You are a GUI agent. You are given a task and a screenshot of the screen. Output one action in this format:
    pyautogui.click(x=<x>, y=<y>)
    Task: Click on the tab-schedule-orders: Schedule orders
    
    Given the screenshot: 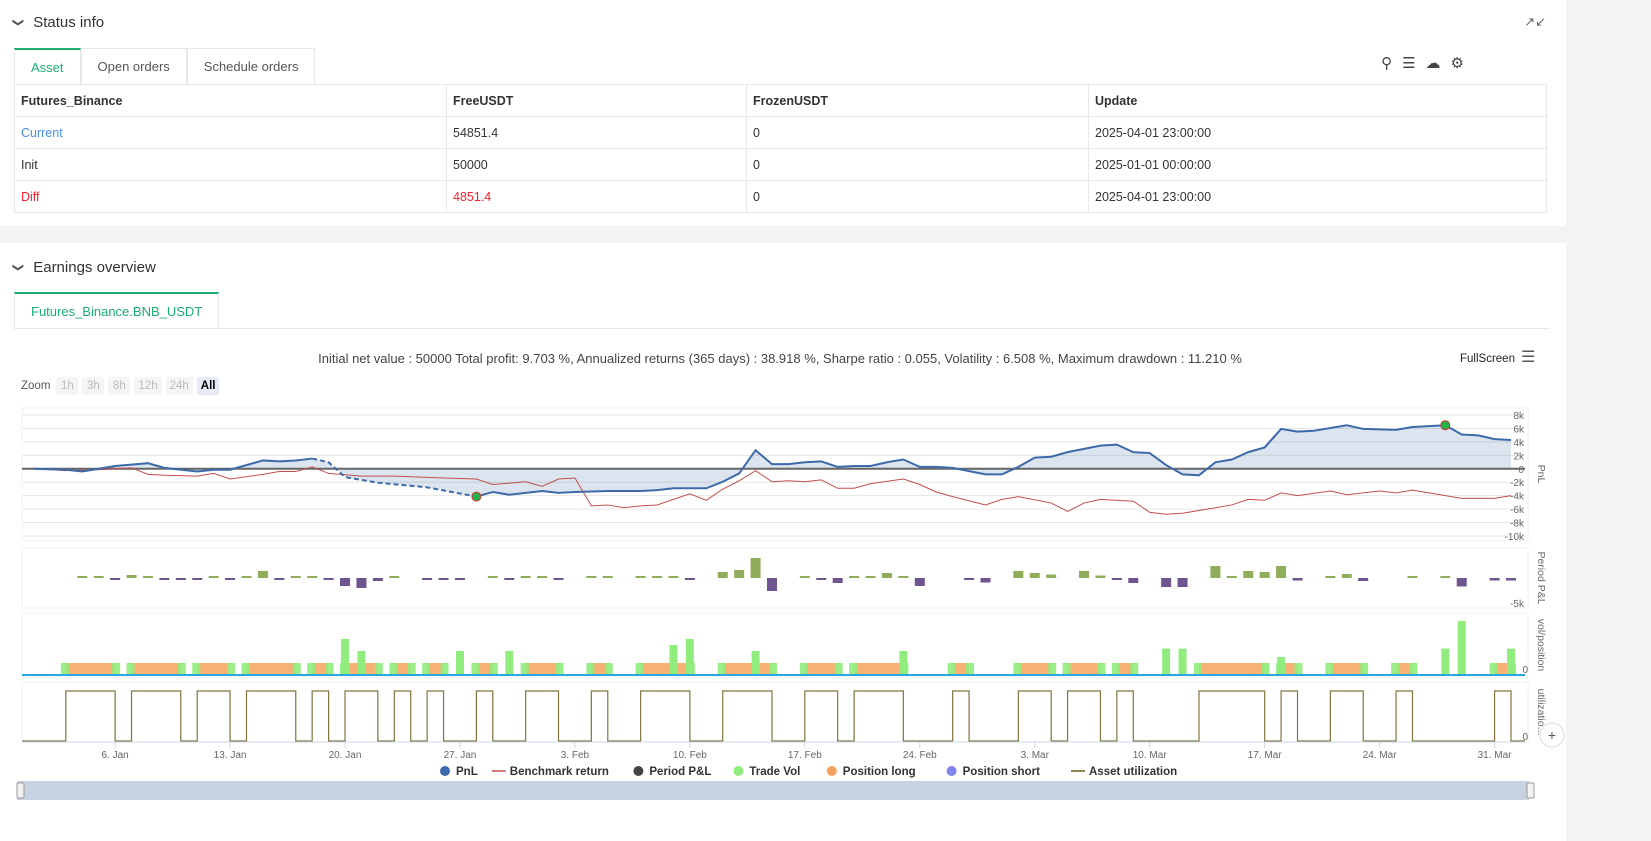 What is the action you would take?
    pyautogui.click(x=251, y=66)
    